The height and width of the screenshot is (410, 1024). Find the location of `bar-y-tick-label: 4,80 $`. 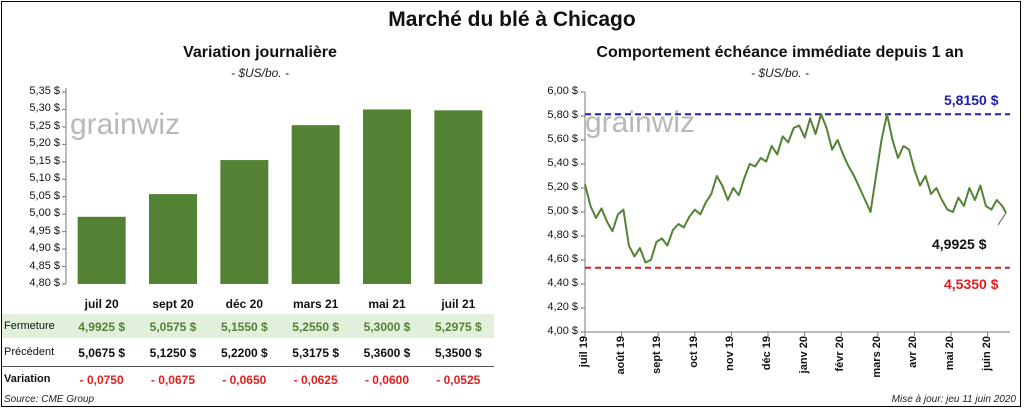

bar-y-tick-label: 4,80 $ is located at coordinates (44, 283).